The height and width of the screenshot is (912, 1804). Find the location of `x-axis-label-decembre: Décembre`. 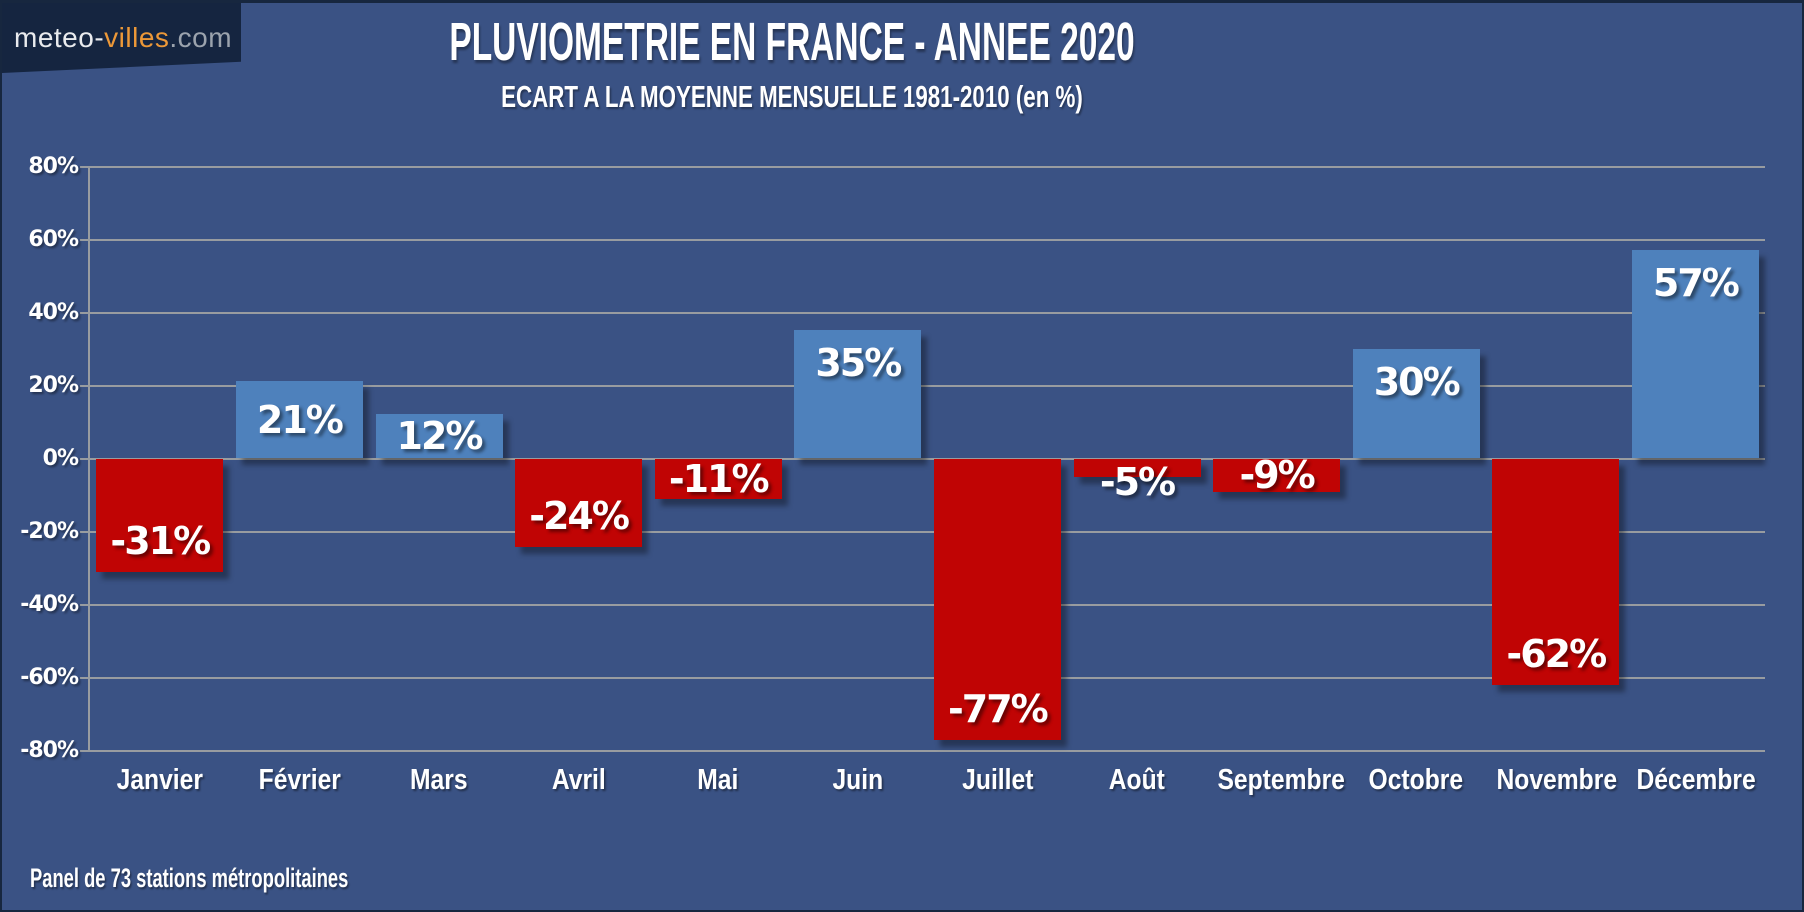

x-axis-label-decembre: Décembre is located at coordinates (1696, 780).